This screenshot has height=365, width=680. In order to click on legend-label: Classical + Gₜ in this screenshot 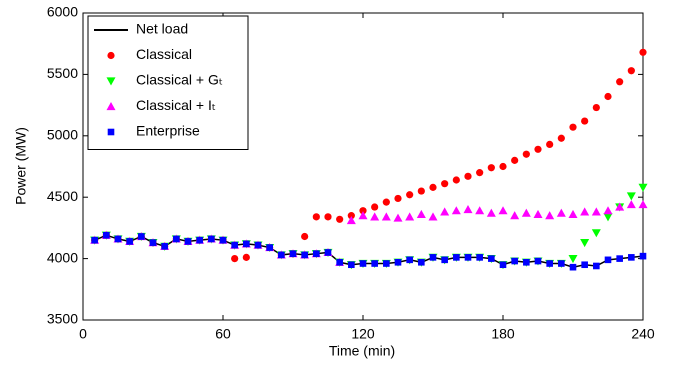, I will do `click(179, 80)`.